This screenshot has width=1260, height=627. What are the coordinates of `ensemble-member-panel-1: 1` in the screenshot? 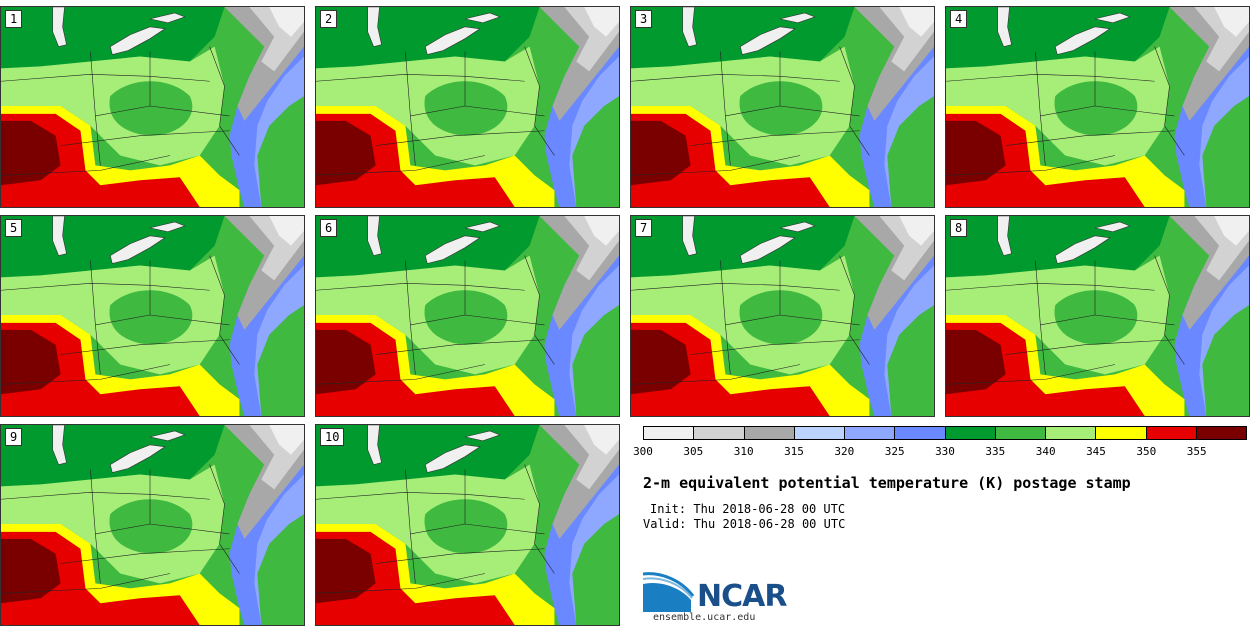 It's located at (152, 107).